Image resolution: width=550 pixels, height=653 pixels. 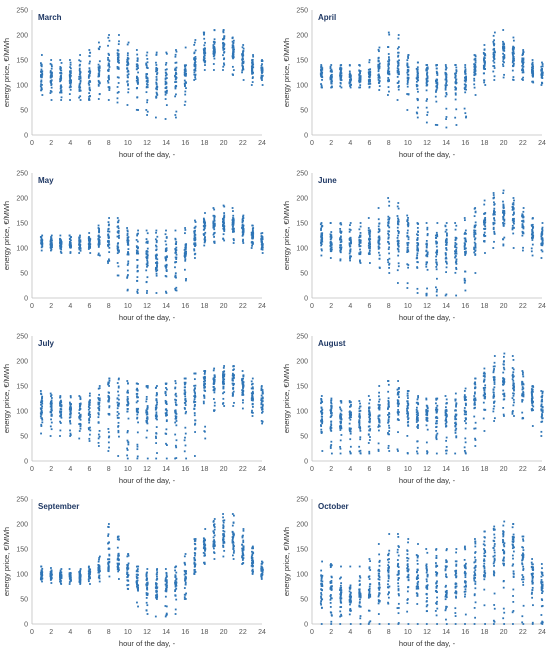 What do you see at coordinates (50, 17) in the screenshot?
I see `chart-title: March` at bounding box center [50, 17].